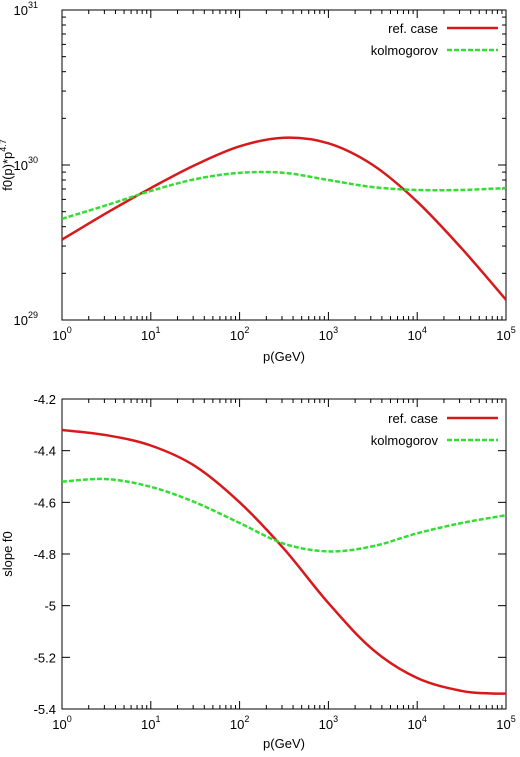 The width and height of the screenshot is (520, 757). I want to click on y-tick-label: 1030, so click(26, 164).